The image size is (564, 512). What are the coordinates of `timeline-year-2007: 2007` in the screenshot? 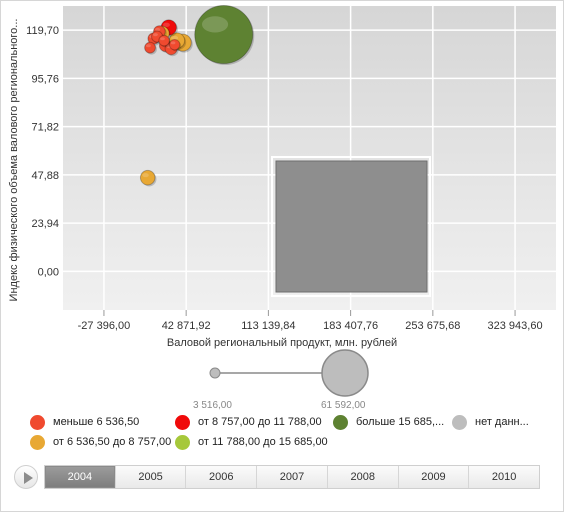 It's located at (292, 477).